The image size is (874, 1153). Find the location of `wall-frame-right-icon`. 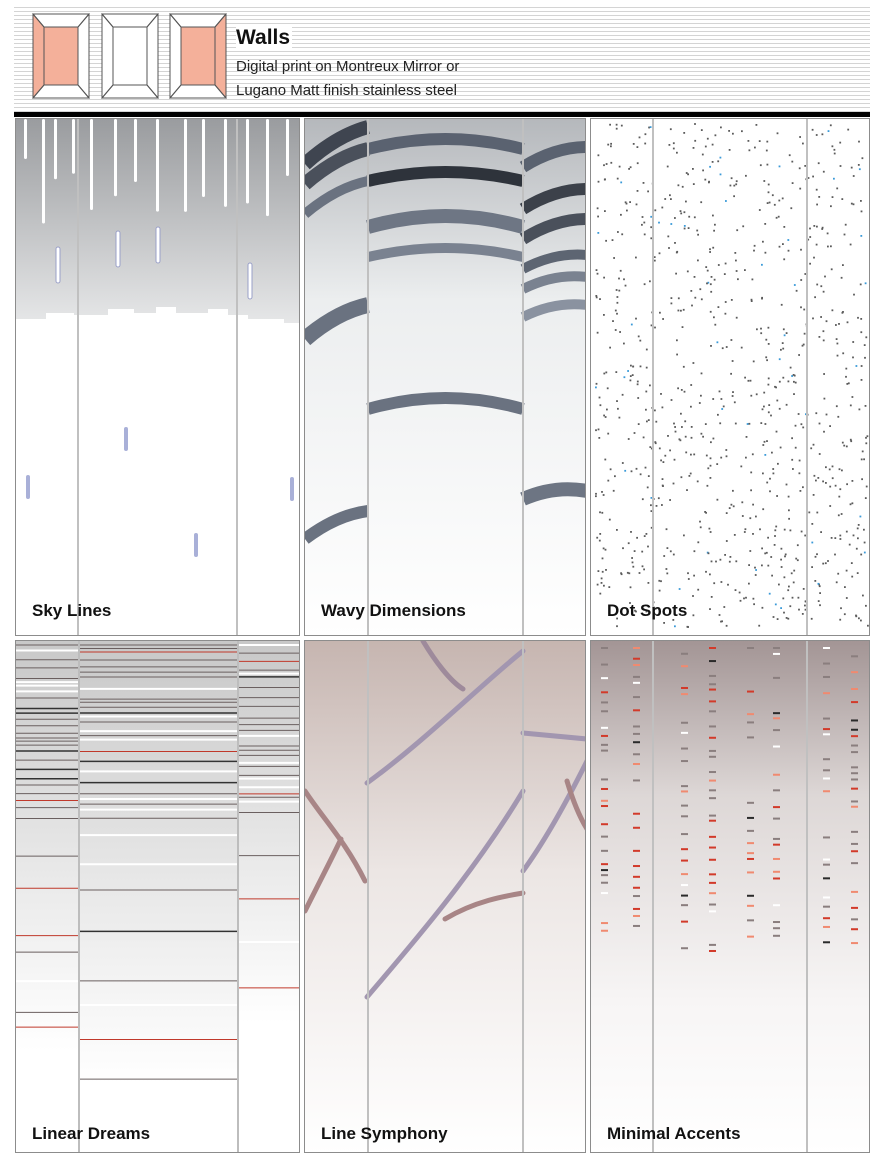

wall-frame-right-icon is located at coordinates (198, 56).